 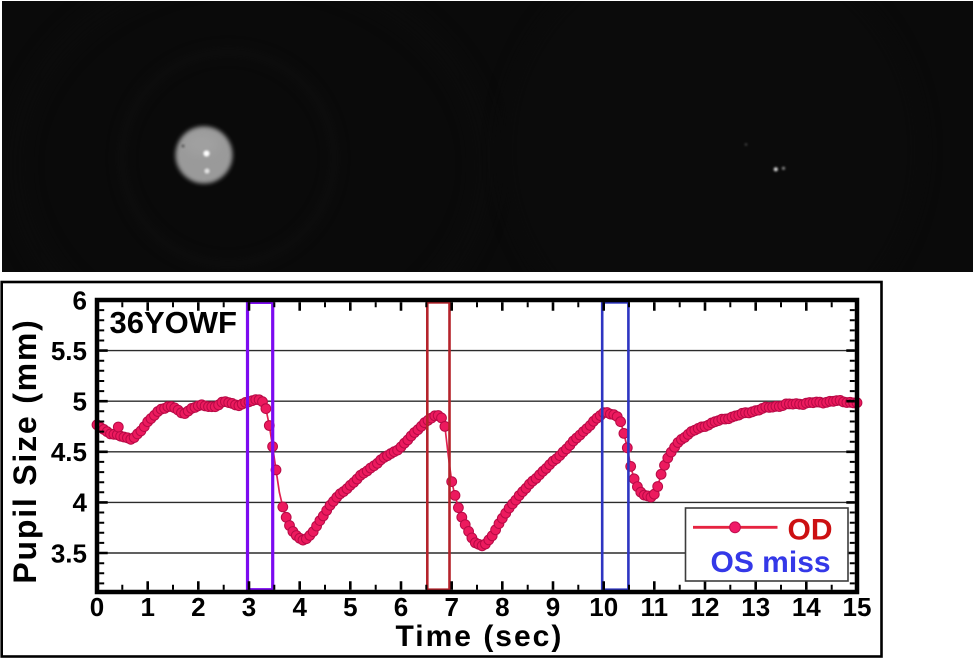 What do you see at coordinates (810, 530) in the screenshot?
I see `svg-text: OD` at bounding box center [810, 530].